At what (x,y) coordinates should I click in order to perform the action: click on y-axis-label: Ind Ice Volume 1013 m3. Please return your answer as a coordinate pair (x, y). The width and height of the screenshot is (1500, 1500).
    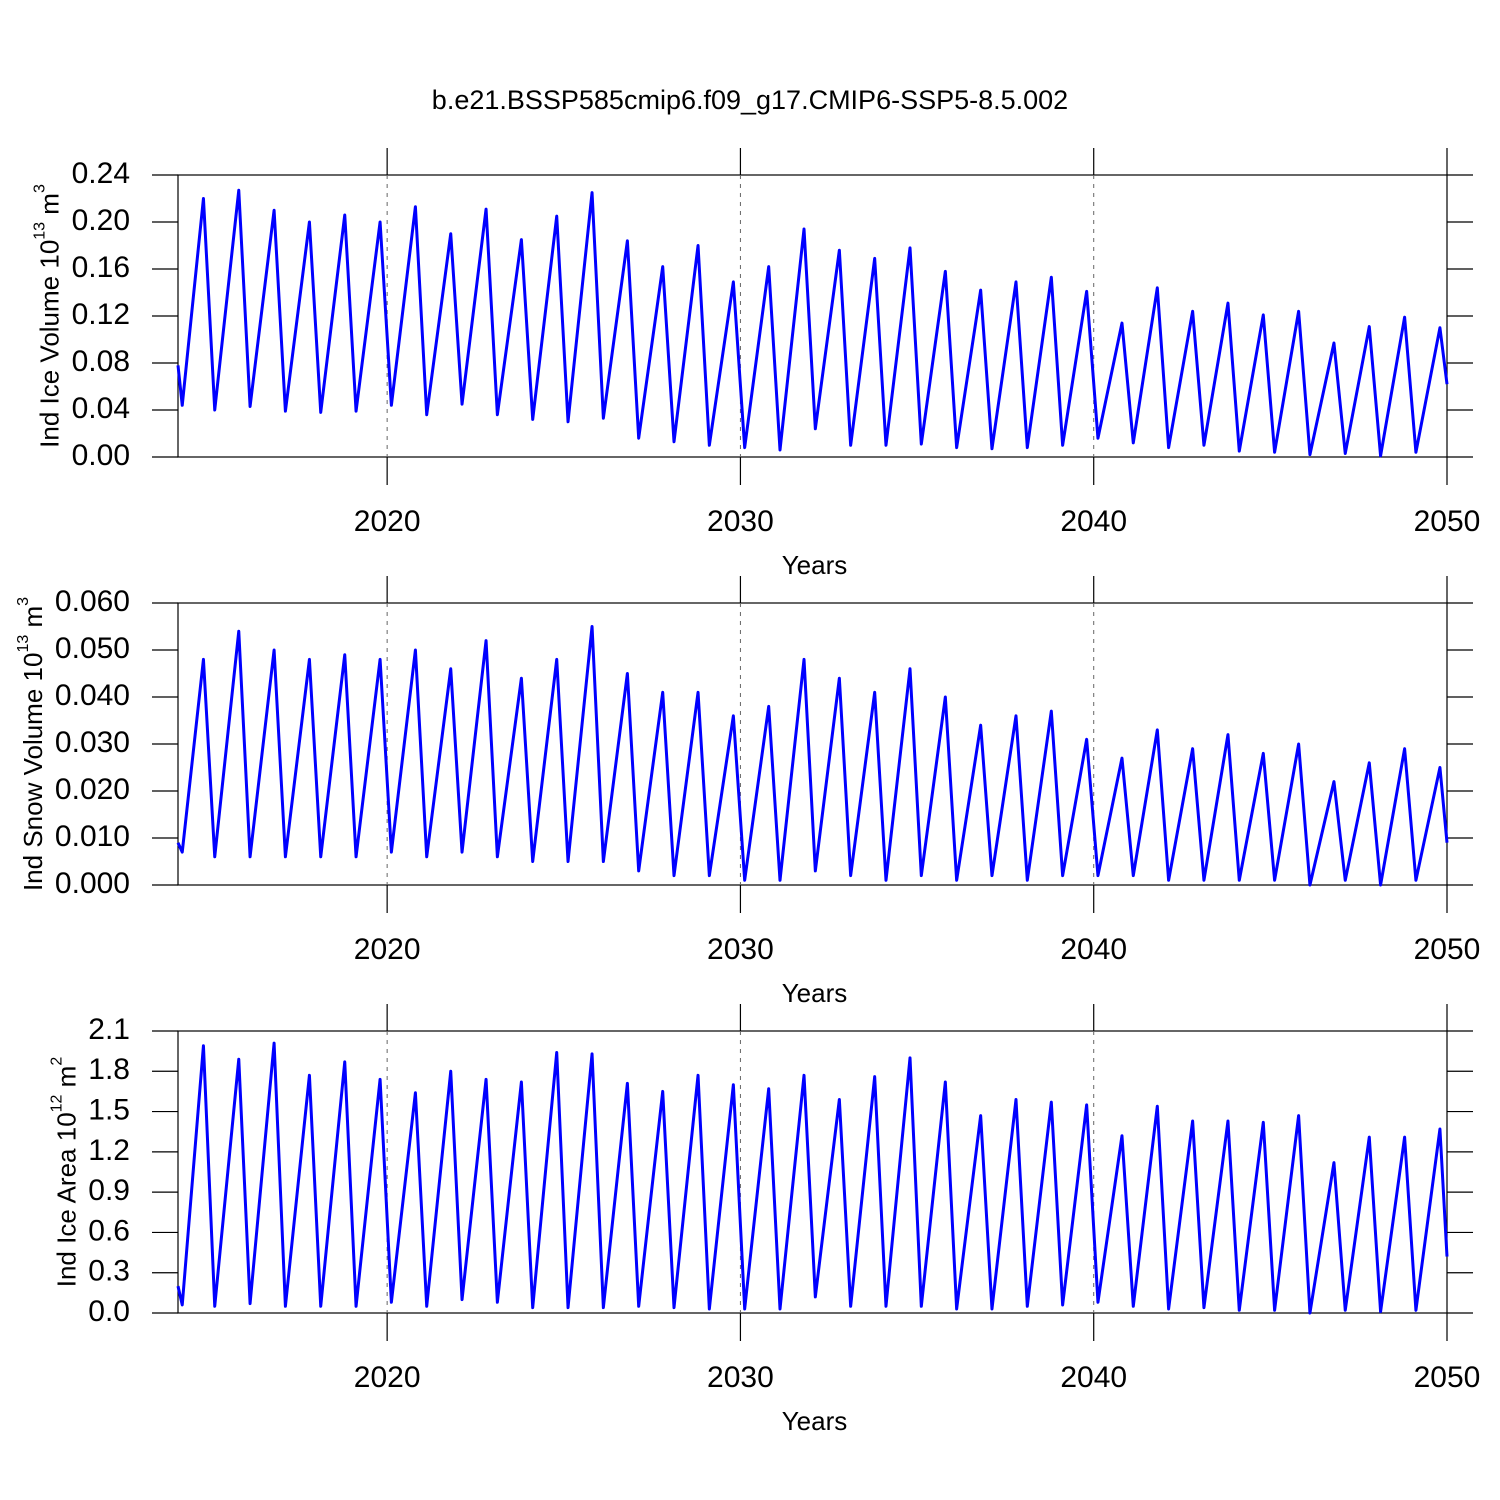
    Looking at the image, I should click on (48, 316).